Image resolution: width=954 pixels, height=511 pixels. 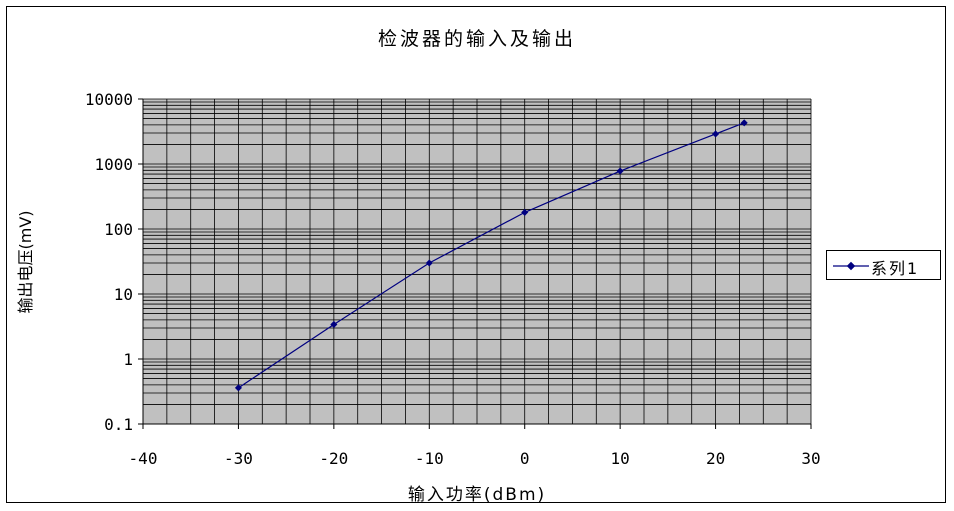 What do you see at coordinates (128, 359) in the screenshot?
I see `y-tick-label: 1` at bounding box center [128, 359].